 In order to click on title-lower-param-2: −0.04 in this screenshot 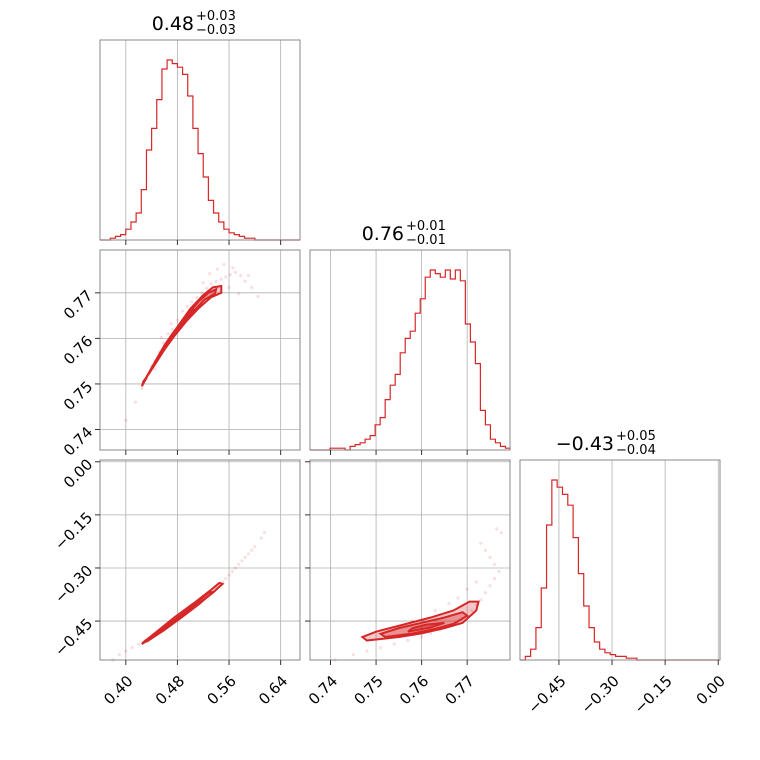, I will do `click(636, 450)`.